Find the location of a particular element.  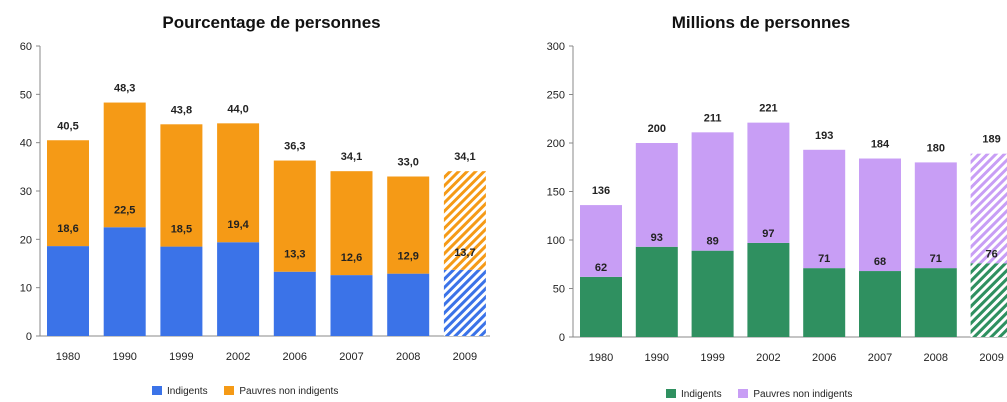

data-label-total: 180 is located at coordinates (936, 148).